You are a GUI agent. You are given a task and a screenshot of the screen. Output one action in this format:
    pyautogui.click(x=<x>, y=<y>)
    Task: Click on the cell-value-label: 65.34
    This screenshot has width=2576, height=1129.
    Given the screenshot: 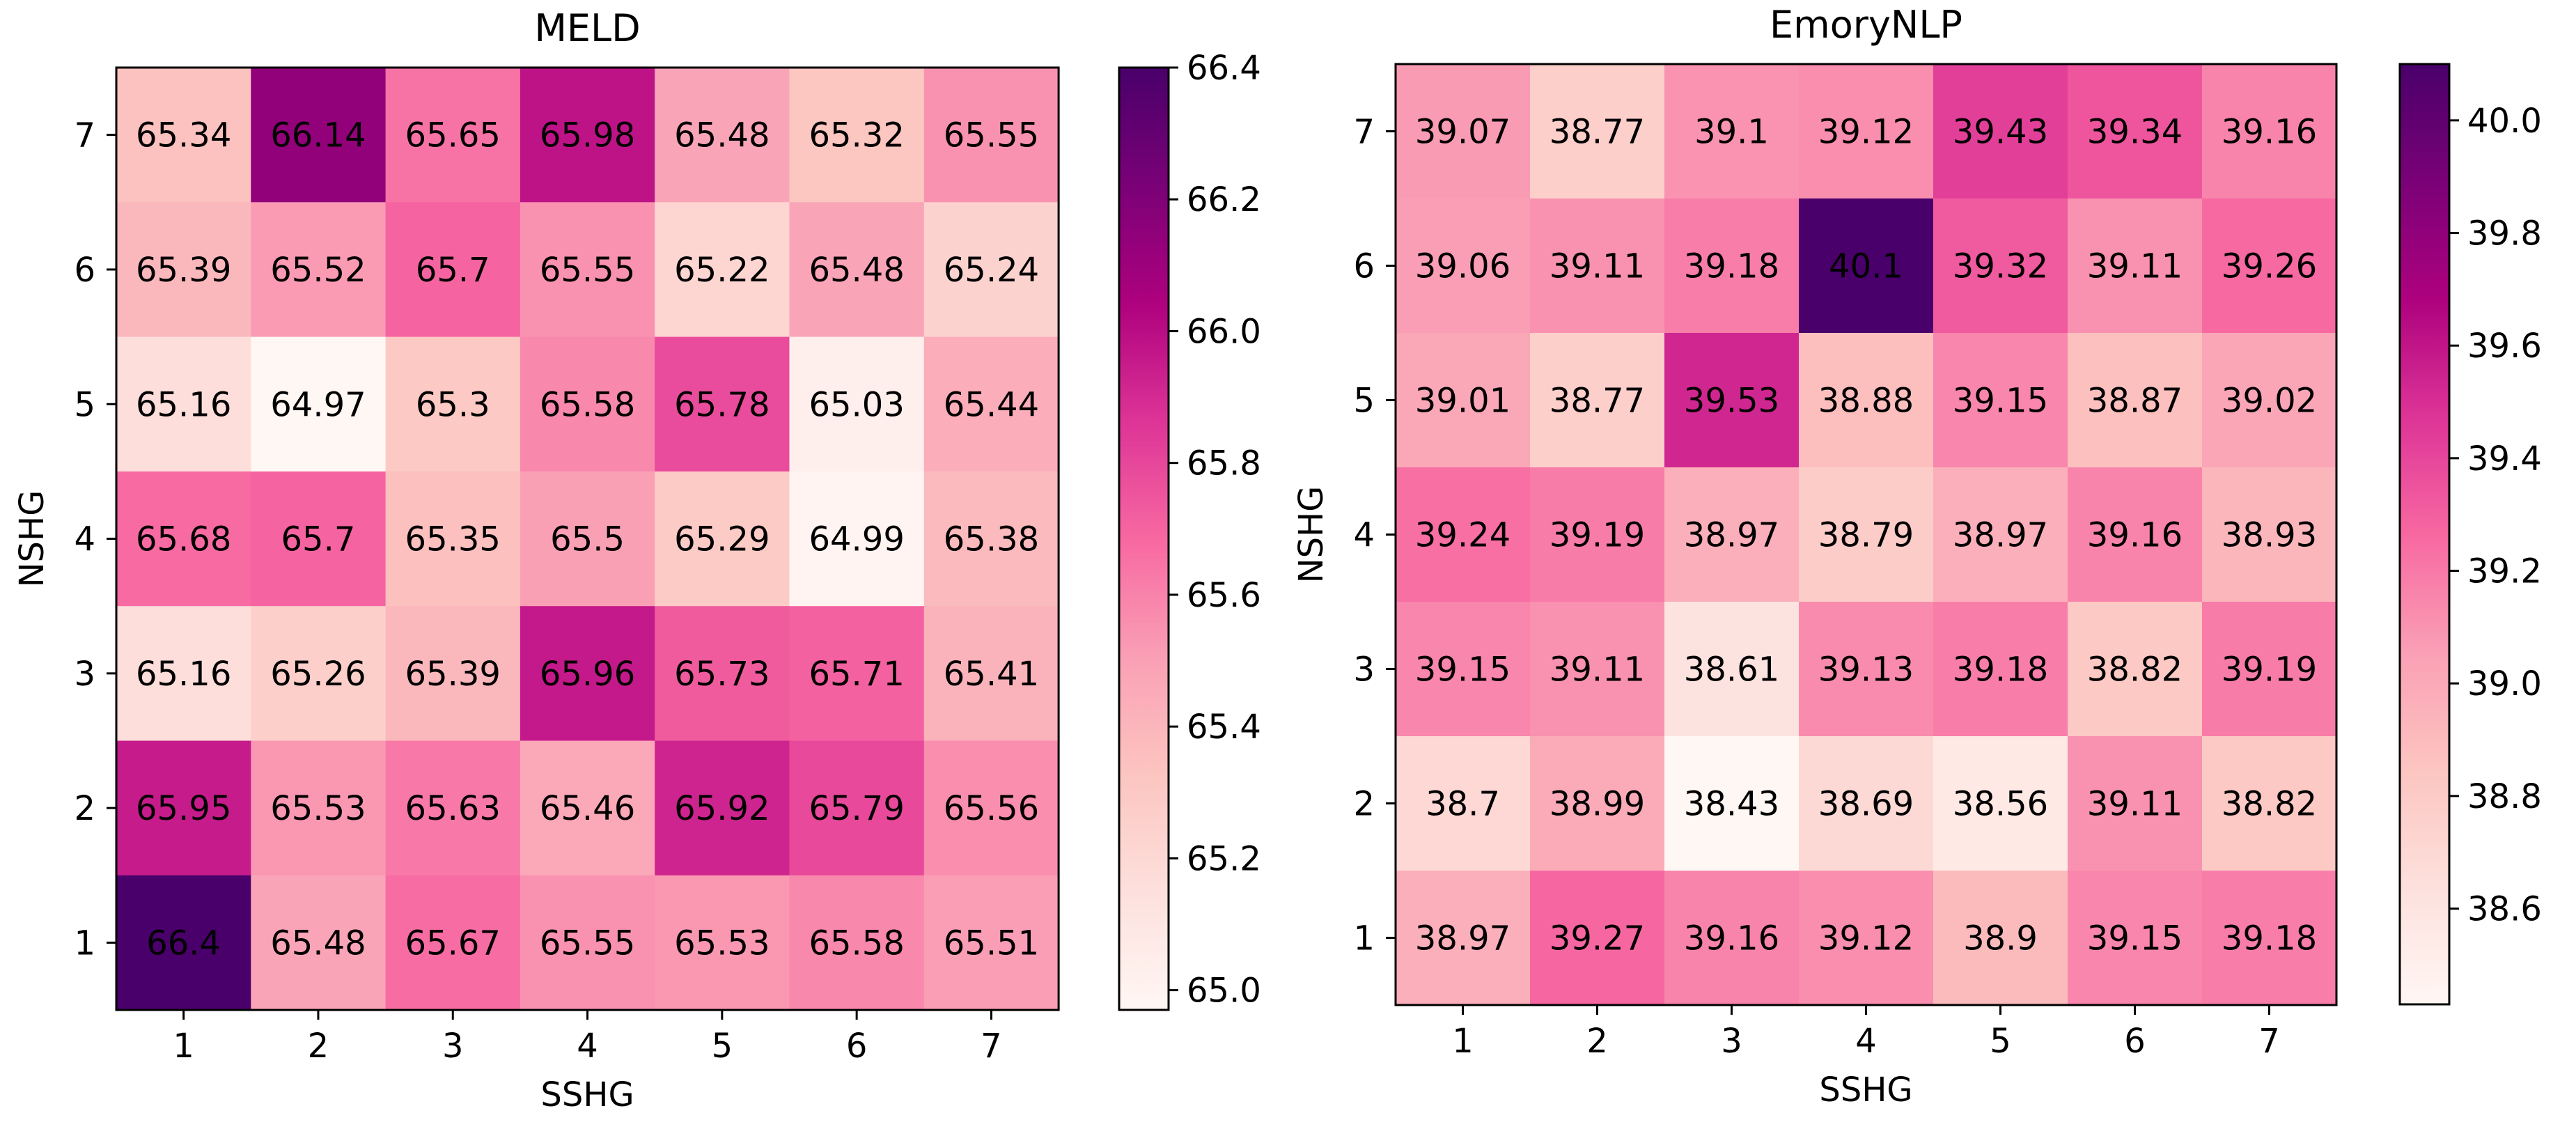 What is the action you would take?
    pyautogui.click(x=184, y=135)
    